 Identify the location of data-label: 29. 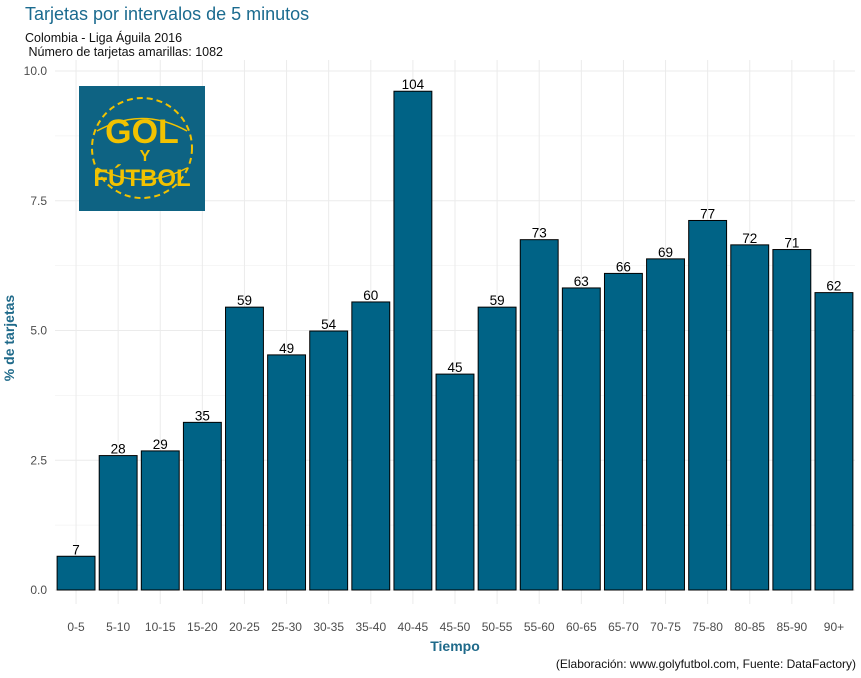
(160, 444).